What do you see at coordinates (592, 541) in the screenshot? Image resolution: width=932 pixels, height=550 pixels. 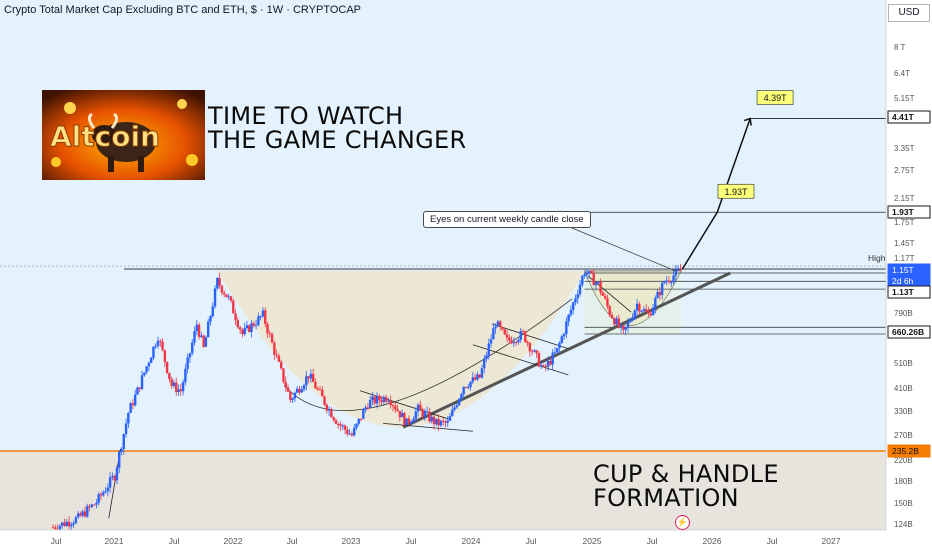 I see `x-tick-label: 2025` at bounding box center [592, 541].